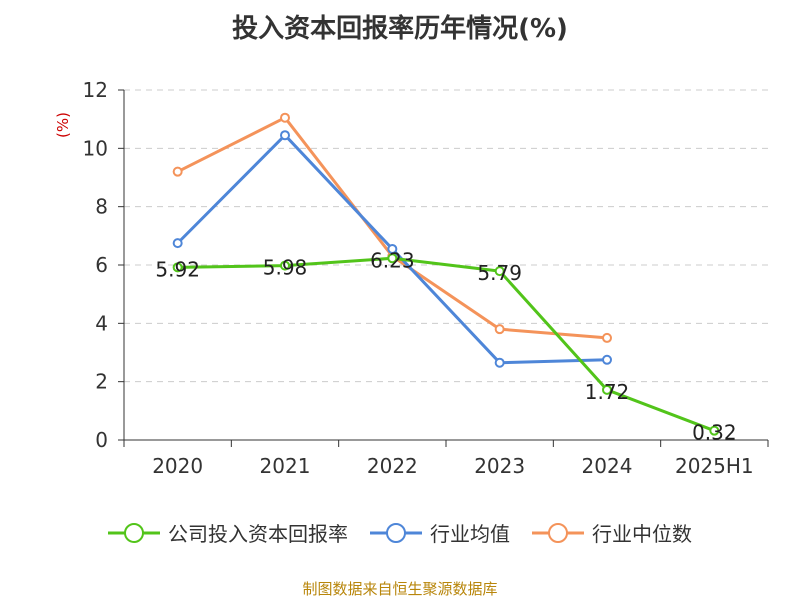 Image resolution: width=800 pixels, height=600 pixels. What do you see at coordinates (258, 534) in the screenshot?
I see `legend-label: 公司投入资本回报率` at bounding box center [258, 534].